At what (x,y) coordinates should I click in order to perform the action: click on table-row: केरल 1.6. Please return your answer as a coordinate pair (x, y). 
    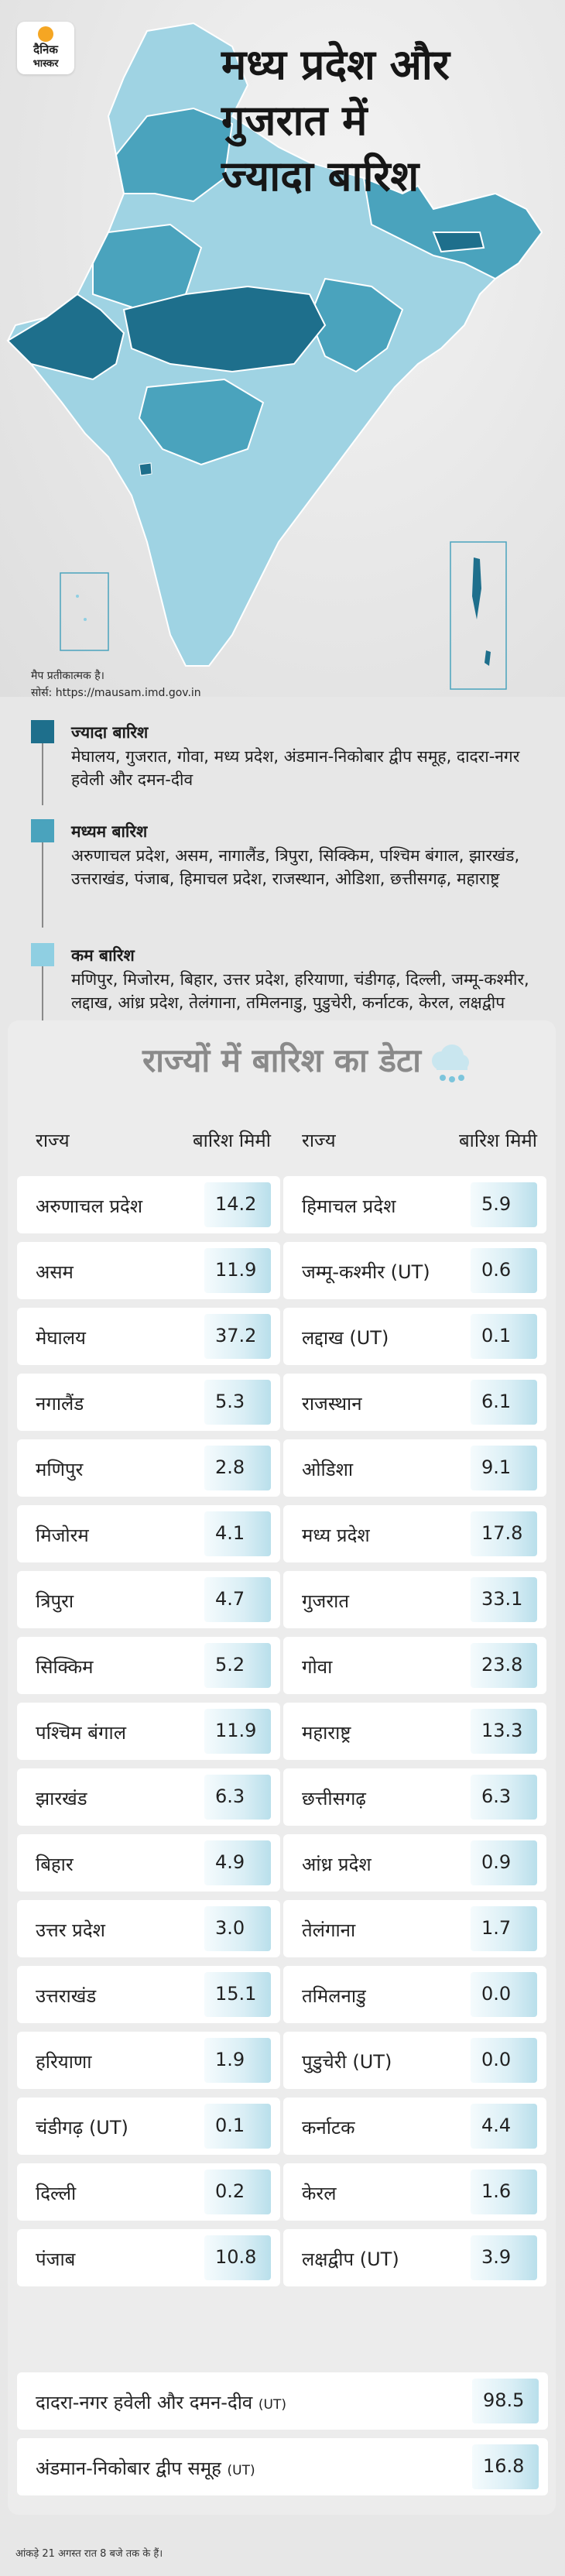
    Looking at the image, I should click on (414, 2192).